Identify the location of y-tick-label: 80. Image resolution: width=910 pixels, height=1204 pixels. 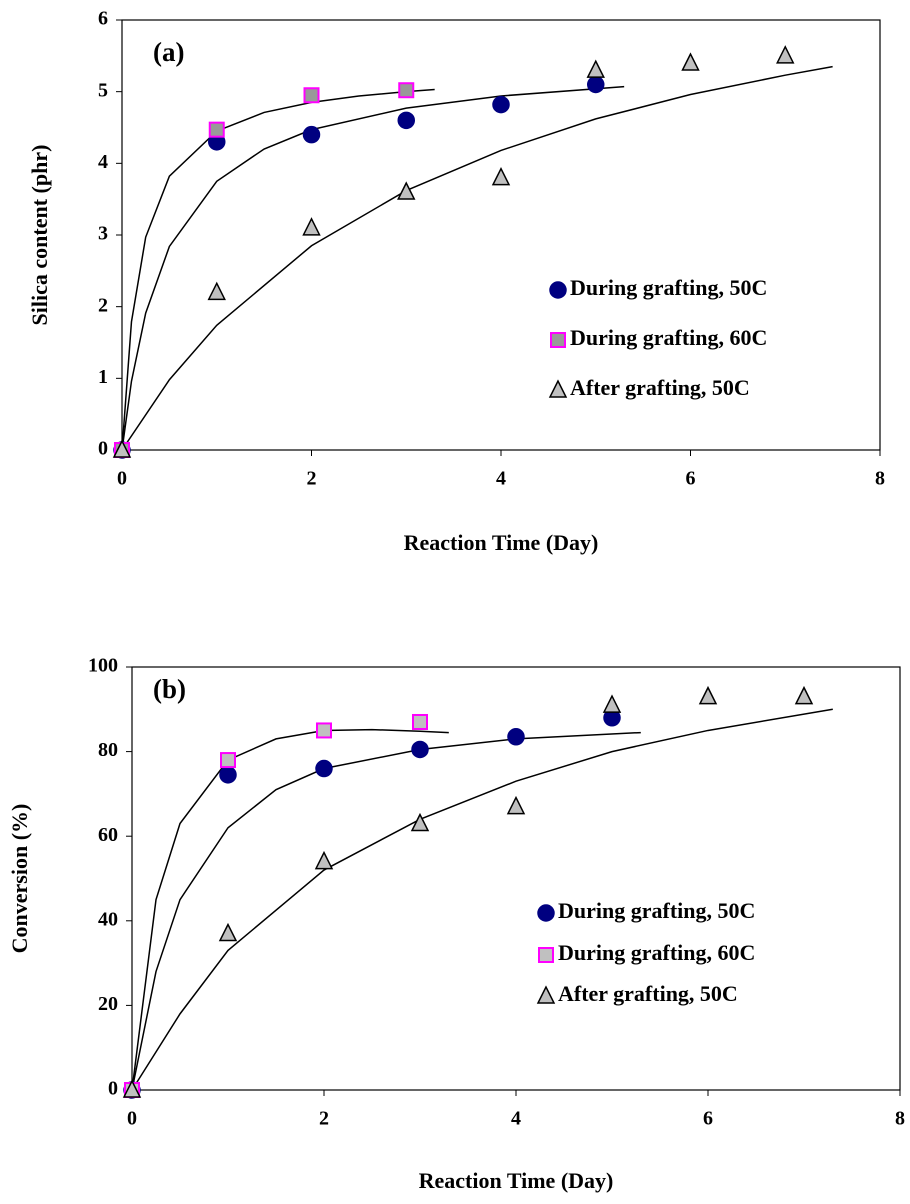
(108, 750).